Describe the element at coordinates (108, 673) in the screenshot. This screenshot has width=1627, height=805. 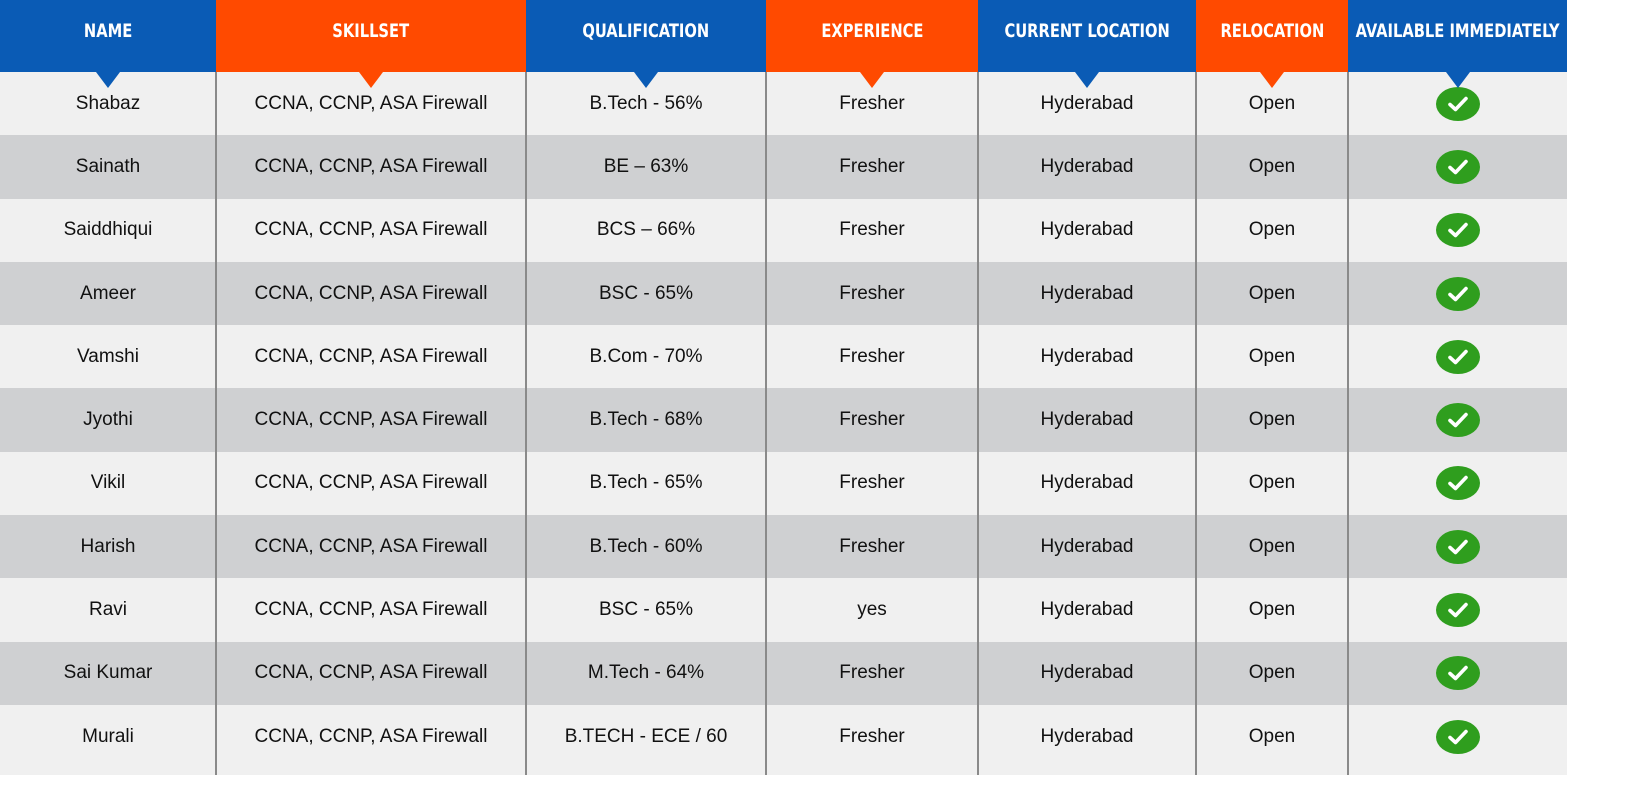
I see `name-cell: Sai Kumar` at that location.